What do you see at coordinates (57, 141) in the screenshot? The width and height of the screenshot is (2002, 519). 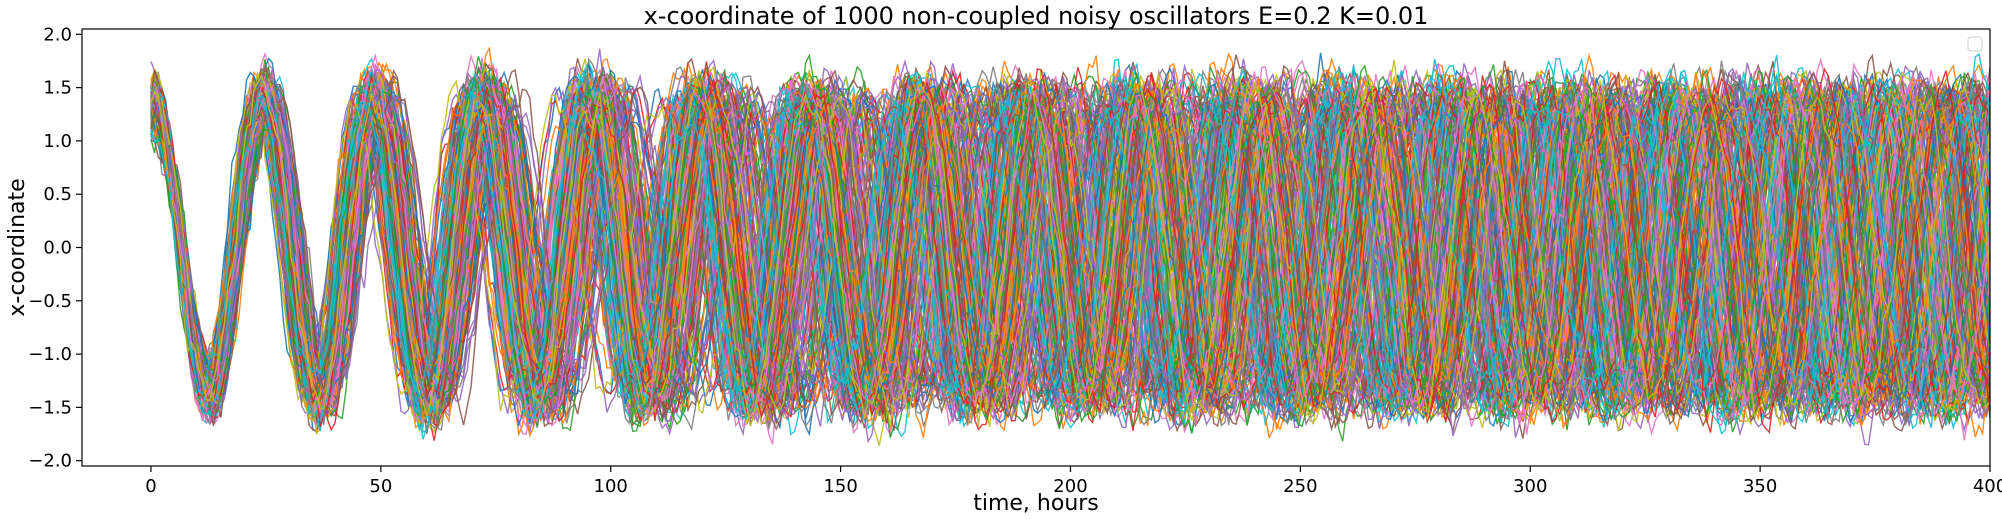 I see `y-tick-label: 1.0` at bounding box center [57, 141].